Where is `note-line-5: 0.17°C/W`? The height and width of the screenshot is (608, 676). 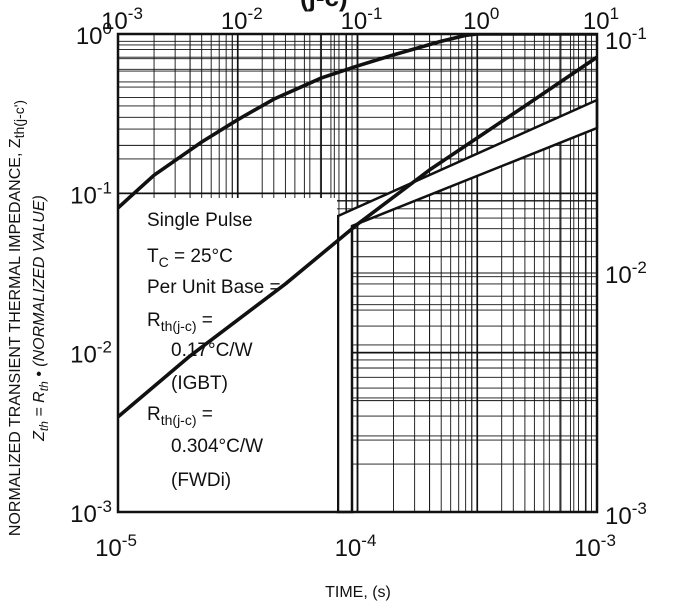
note-line-5: 0.17°C/W is located at coordinates (212, 350).